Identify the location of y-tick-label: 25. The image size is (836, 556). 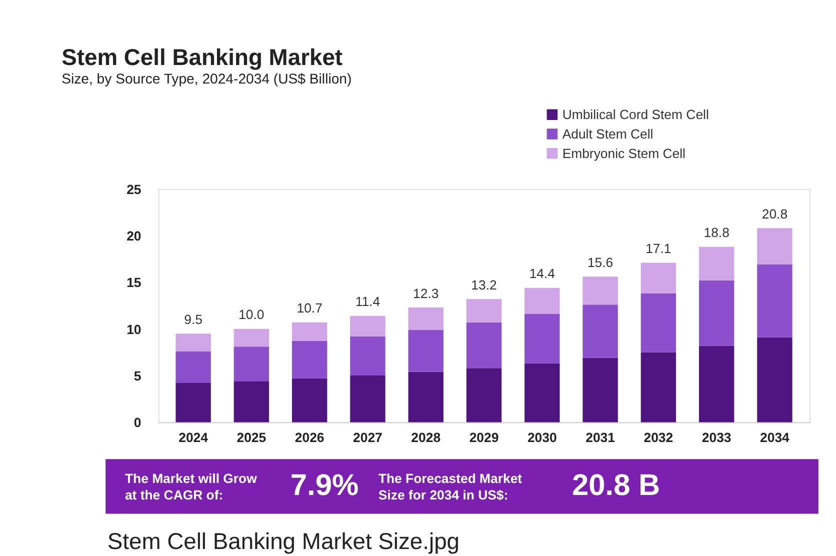
(134, 189).